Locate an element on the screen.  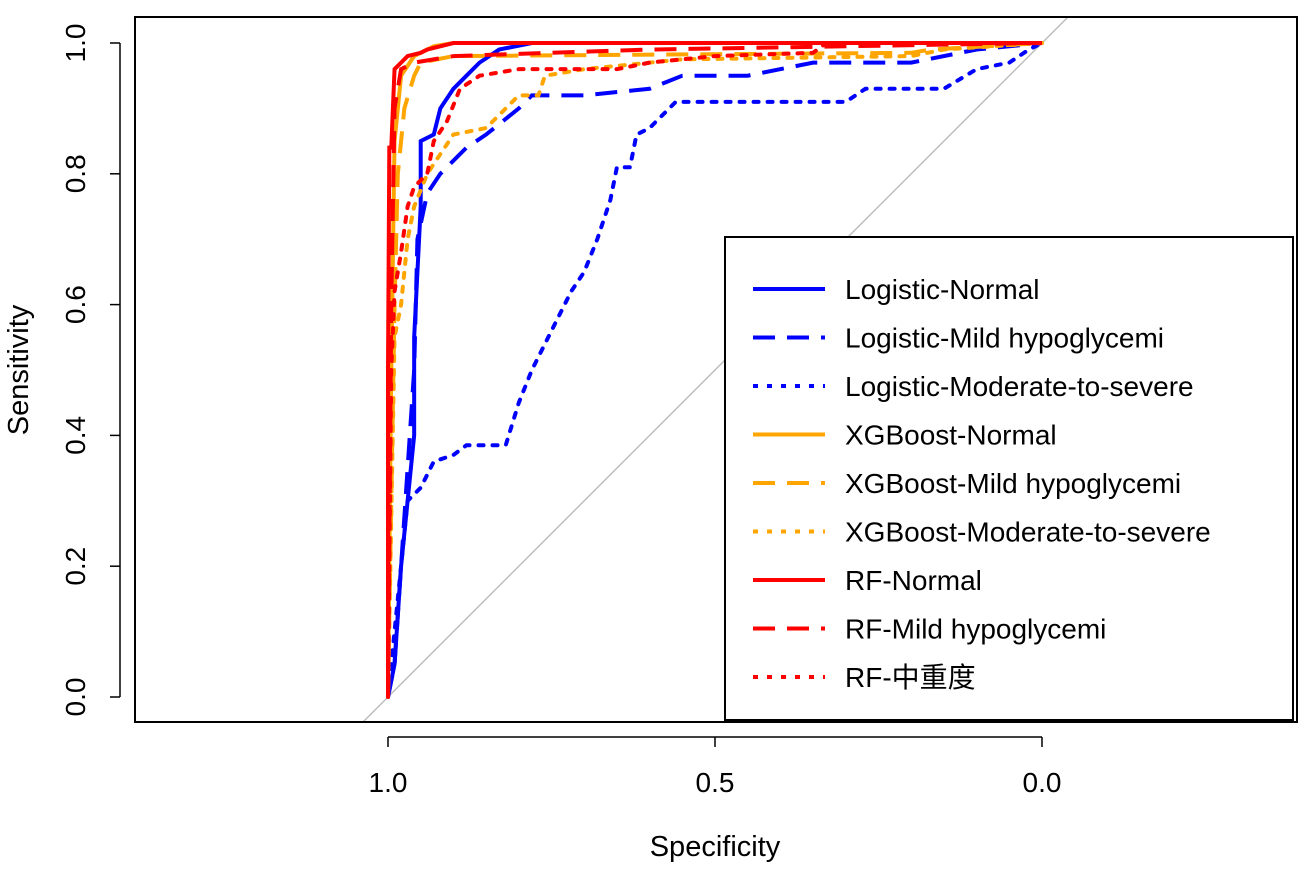
y-tick-label: 1.0 is located at coordinates (75, 43).